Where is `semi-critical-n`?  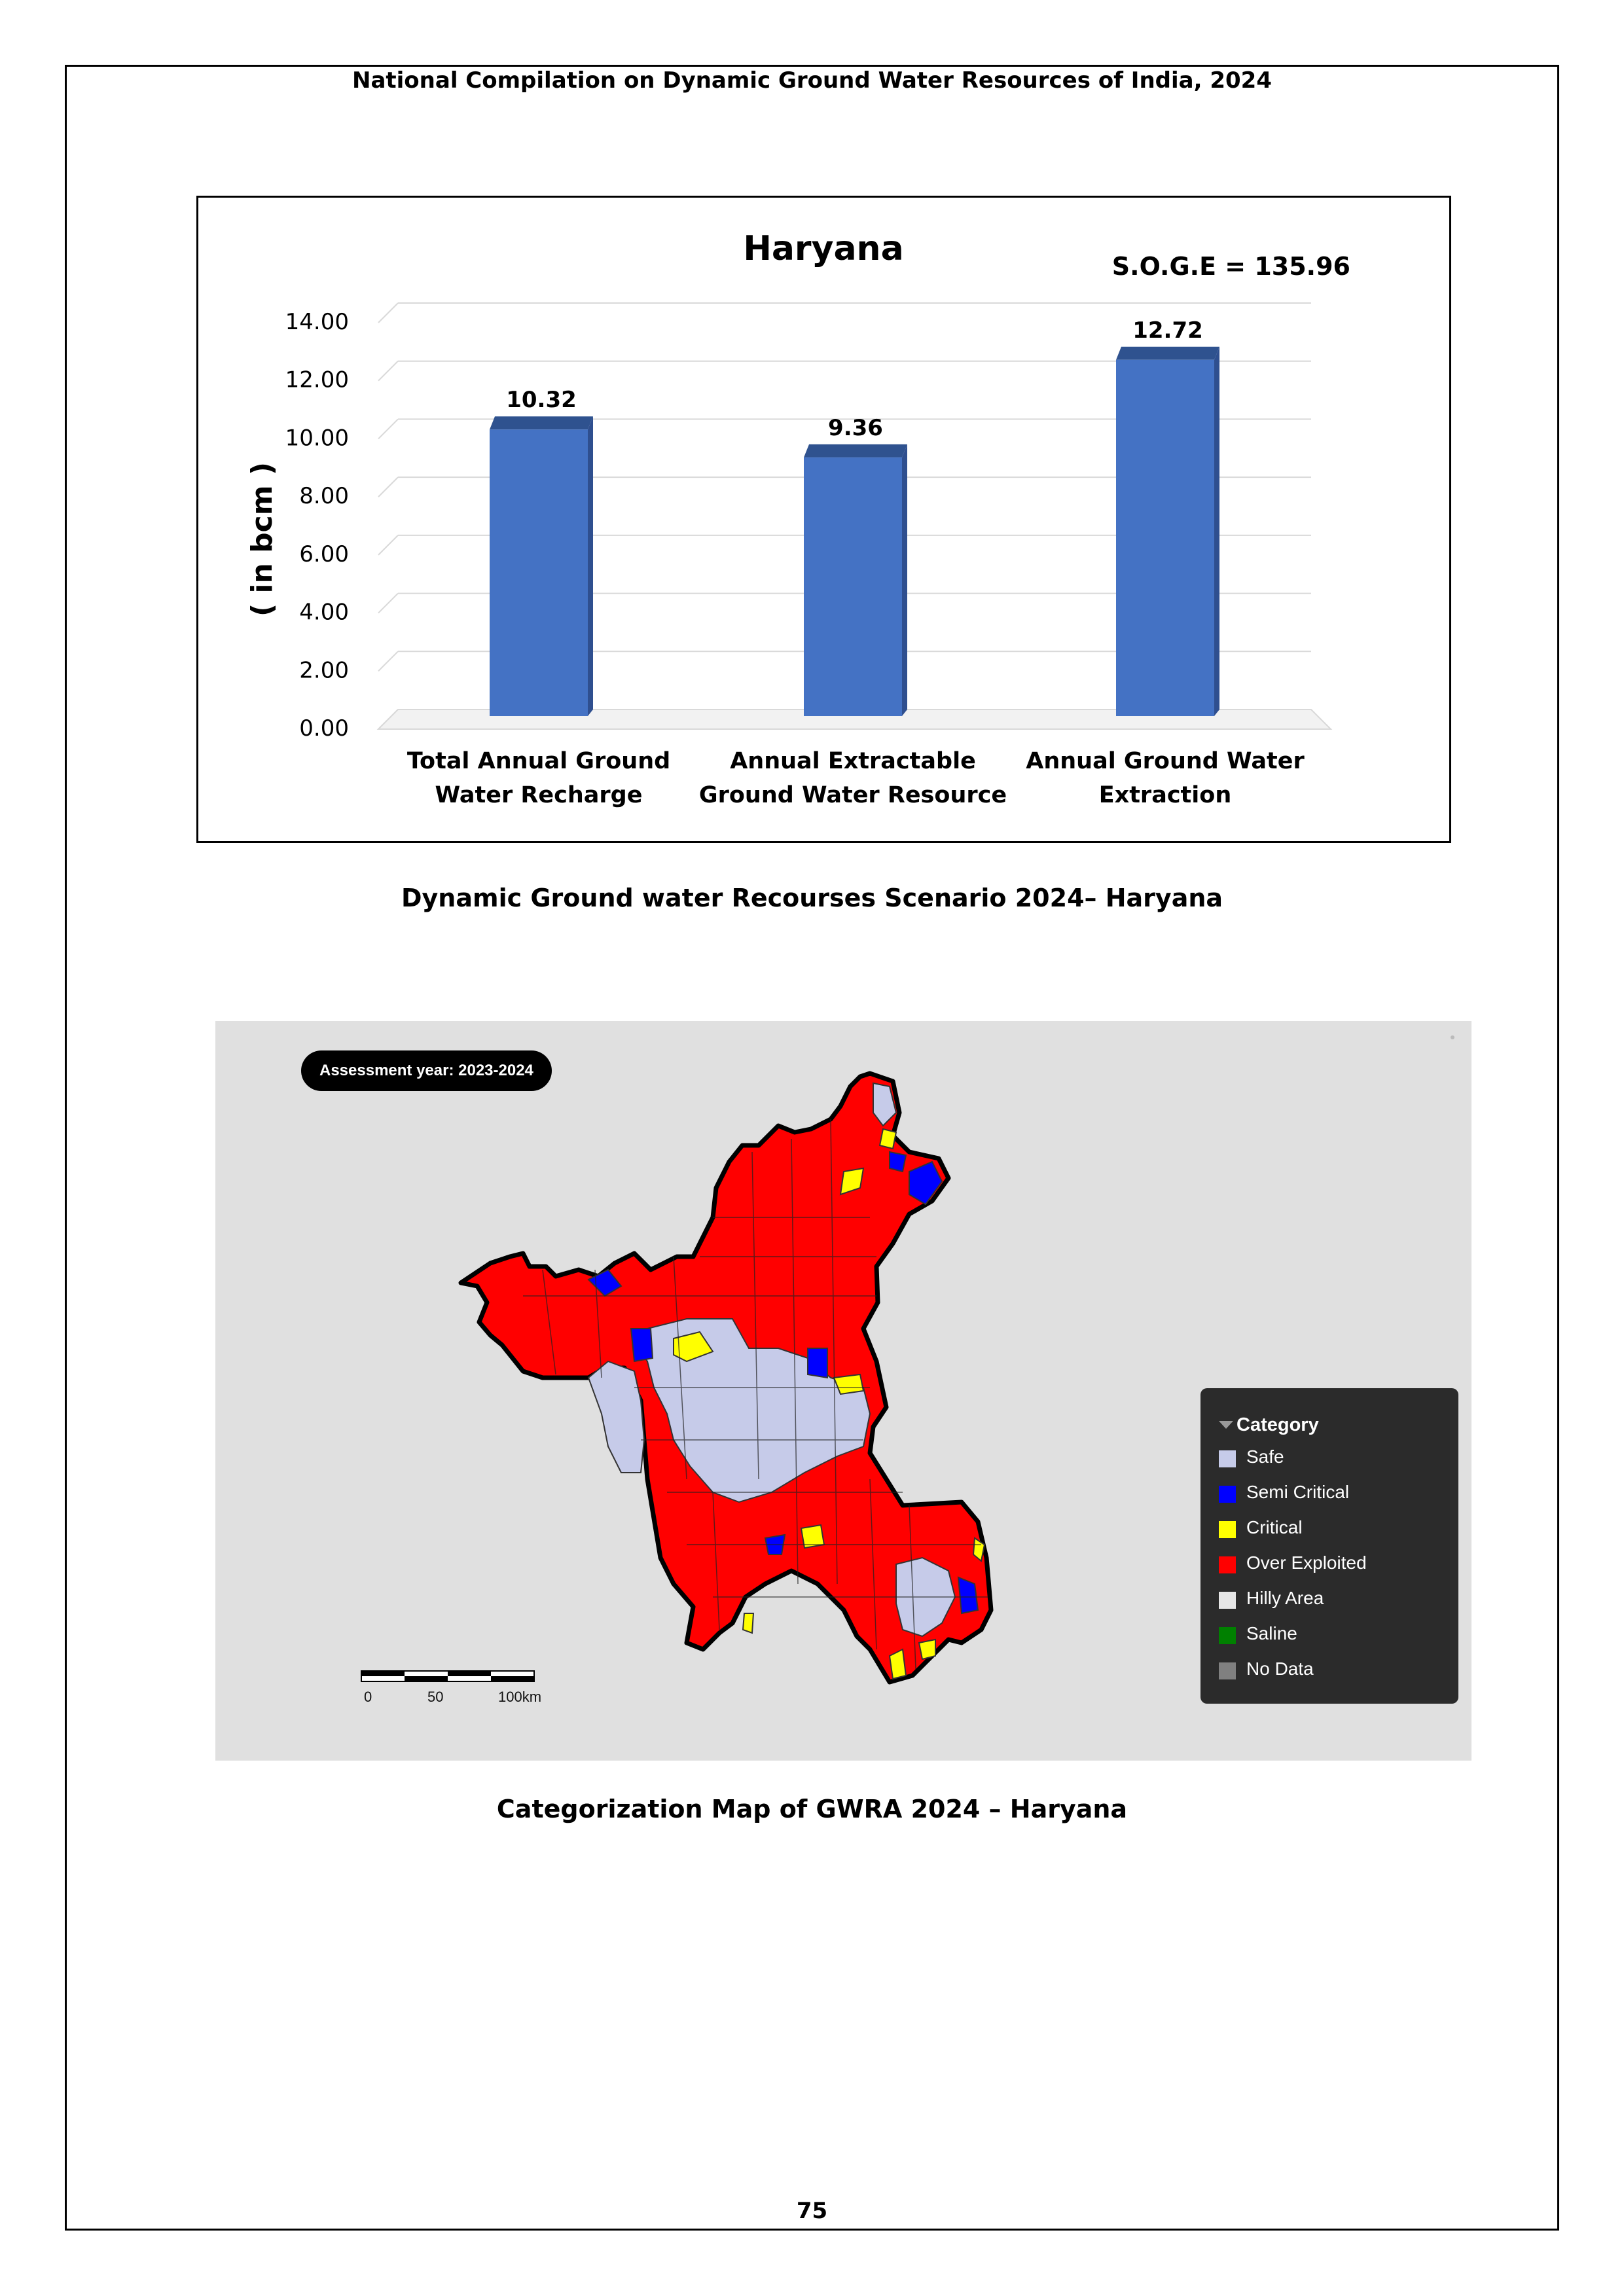
semi-critical-n is located at coordinates (898, 1162).